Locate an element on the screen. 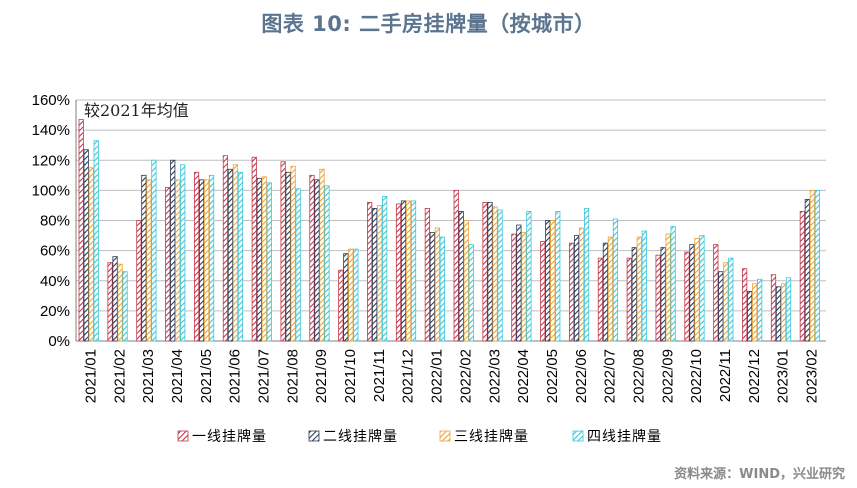 Image resolution: width=857 pixels, height=488 pixels. source-note: 资料来源：WIND，兴业研究 is located at coordinates (759, 474).